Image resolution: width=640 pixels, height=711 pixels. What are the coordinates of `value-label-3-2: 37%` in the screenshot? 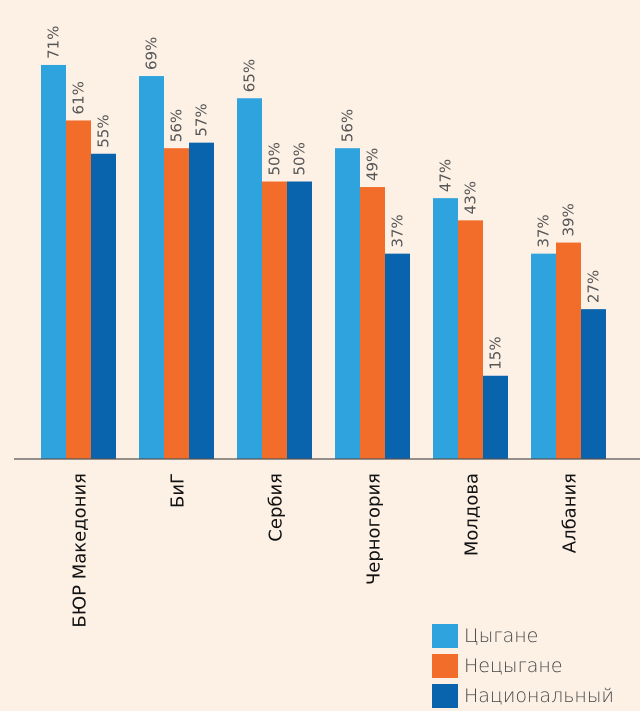 It's located at (398, 230).